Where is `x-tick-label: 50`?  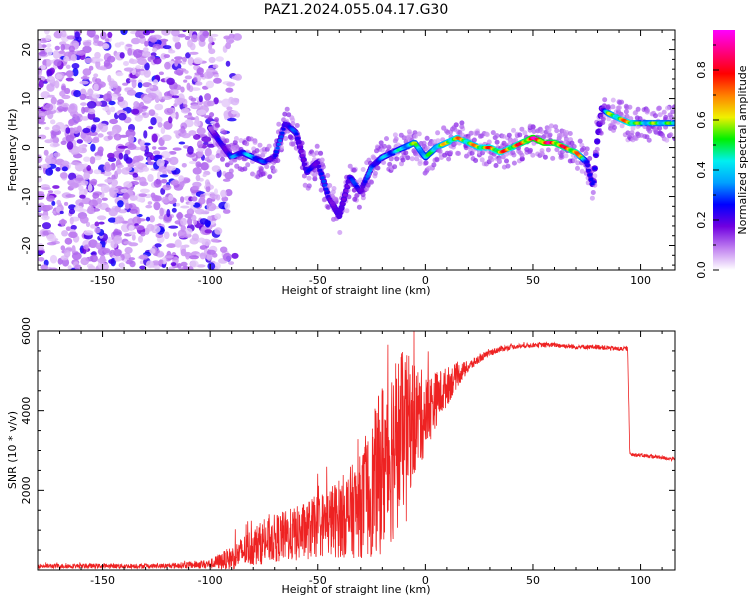 x-tick-label: 50 is located at coordinates (533, 280).